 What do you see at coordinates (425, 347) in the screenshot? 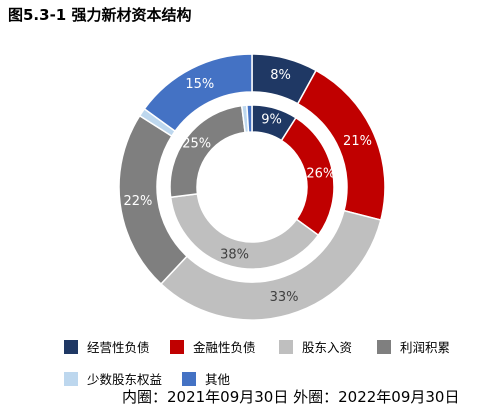
I see `legend-label: 利润积累` at bounding box center [425, 347].